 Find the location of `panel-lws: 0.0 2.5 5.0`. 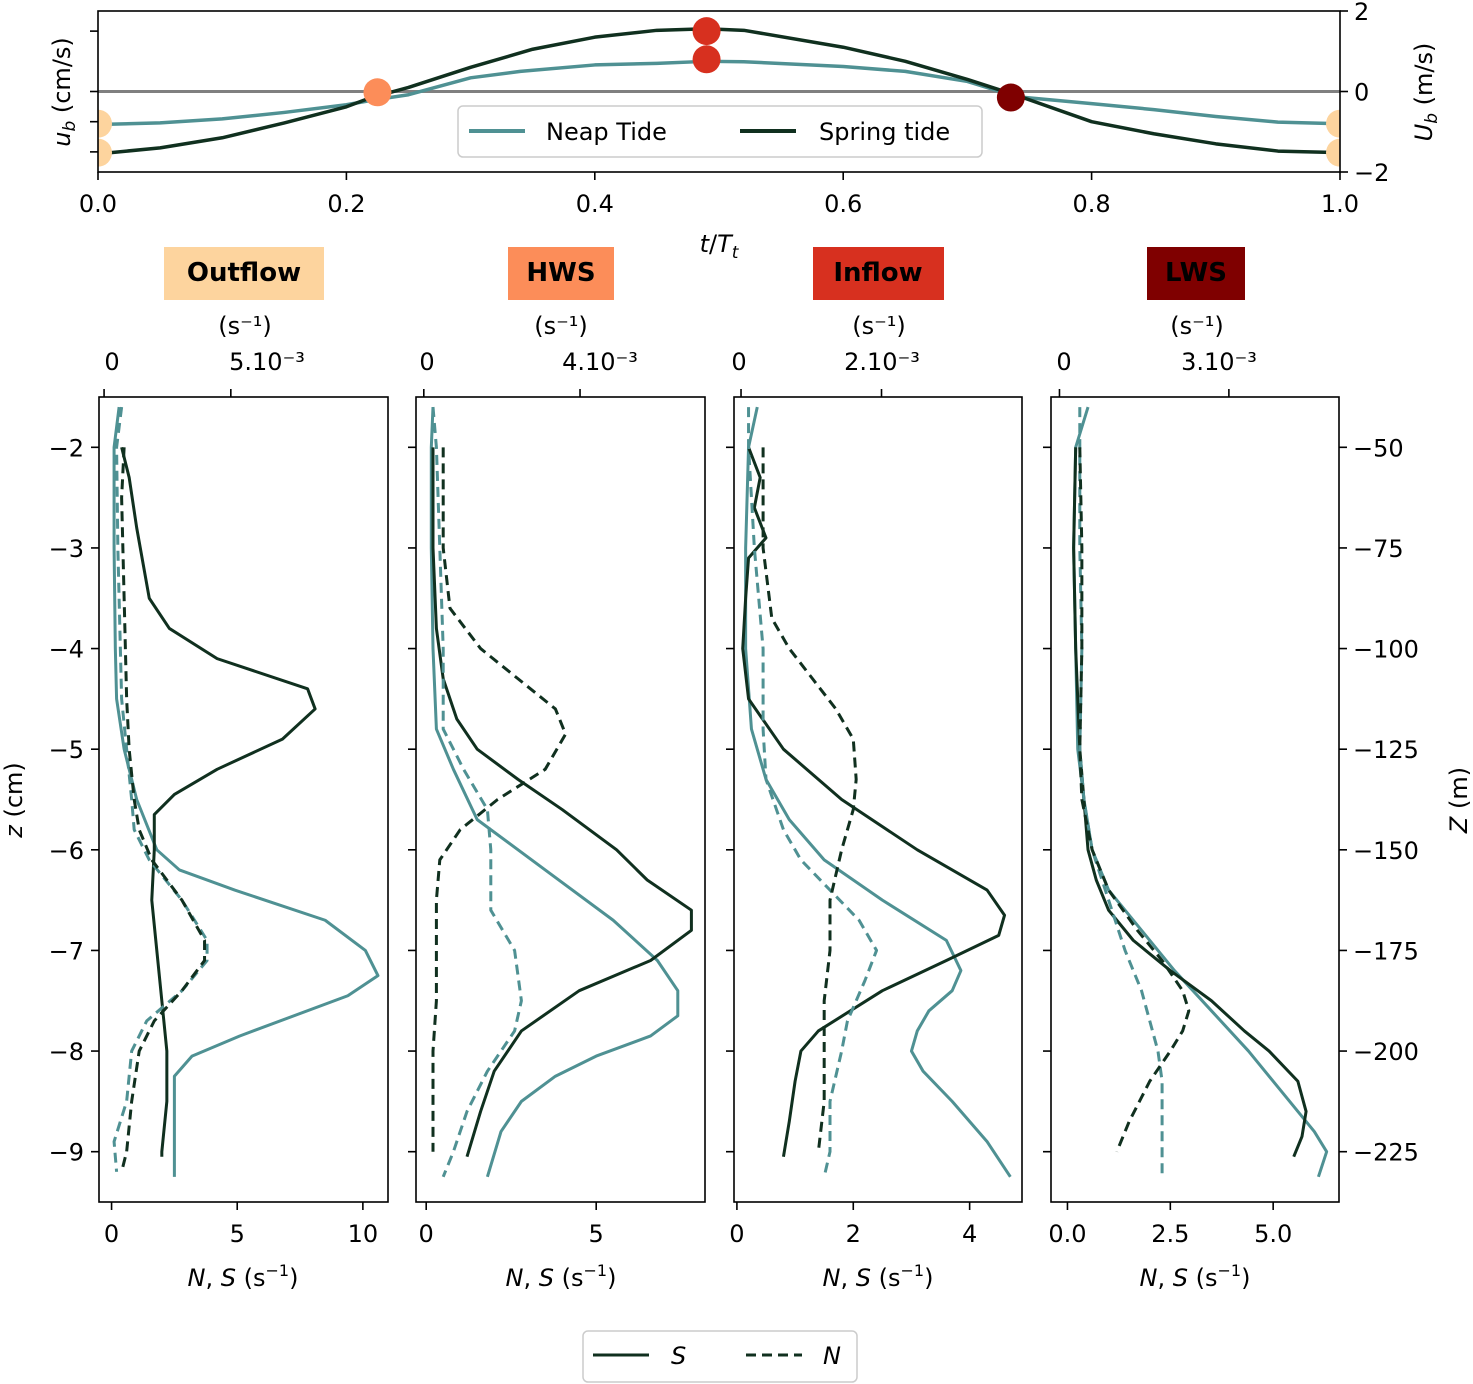

panel-lws: 0.0 2.5 5.0 is located at coordinates (1191, 818).